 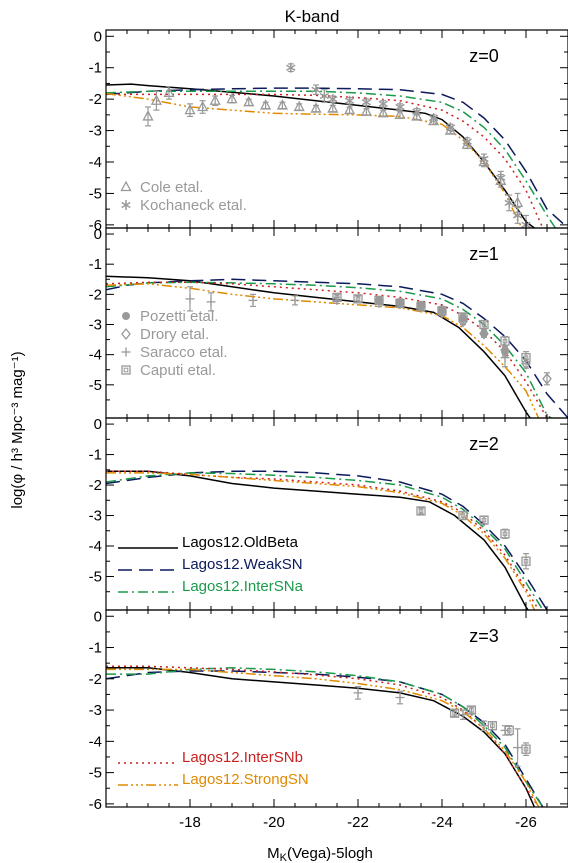 I want to click on legend-marker-asterisk, so click(x=126, y=205).